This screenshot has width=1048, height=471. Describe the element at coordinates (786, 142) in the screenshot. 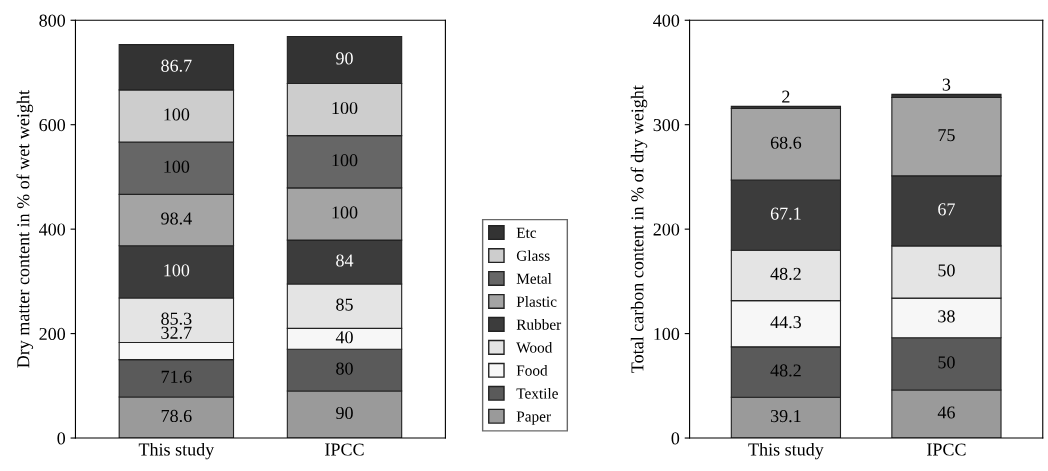

I see `data-label: 68.6` at that location.